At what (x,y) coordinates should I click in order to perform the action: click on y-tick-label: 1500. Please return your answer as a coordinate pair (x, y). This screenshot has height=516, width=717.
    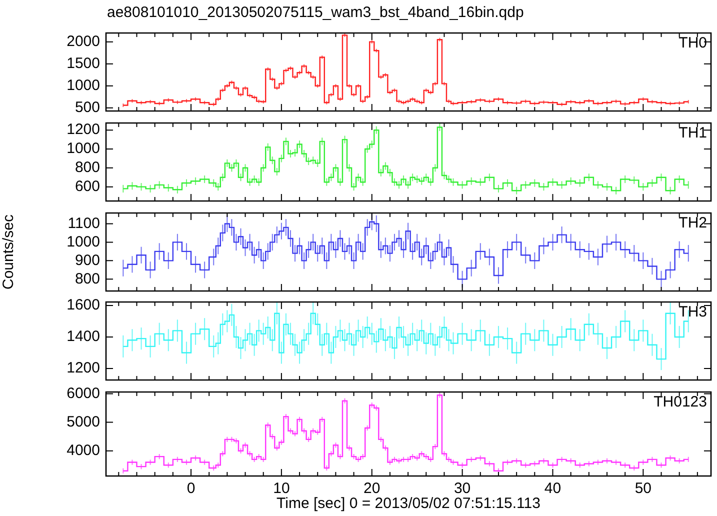
    Looking at the image, I should click on (83, 63).